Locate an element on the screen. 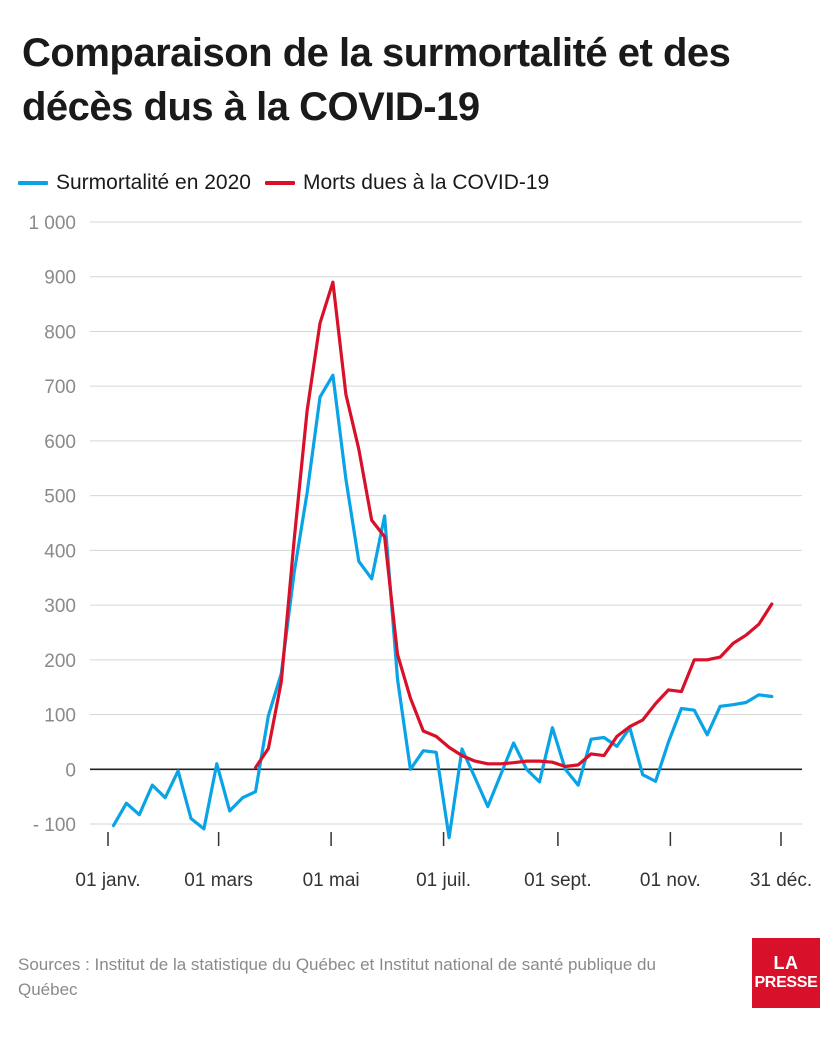 This screenshot has width=840, height=1040. legend-label-covid: Morts dues à la COVID-19 is located at coordinates (426, 182).